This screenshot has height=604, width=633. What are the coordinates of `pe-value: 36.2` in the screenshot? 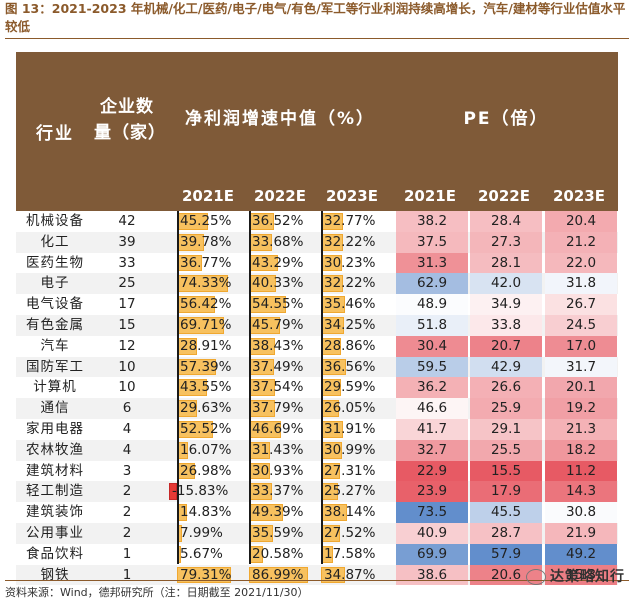 It's located at (432, 388).